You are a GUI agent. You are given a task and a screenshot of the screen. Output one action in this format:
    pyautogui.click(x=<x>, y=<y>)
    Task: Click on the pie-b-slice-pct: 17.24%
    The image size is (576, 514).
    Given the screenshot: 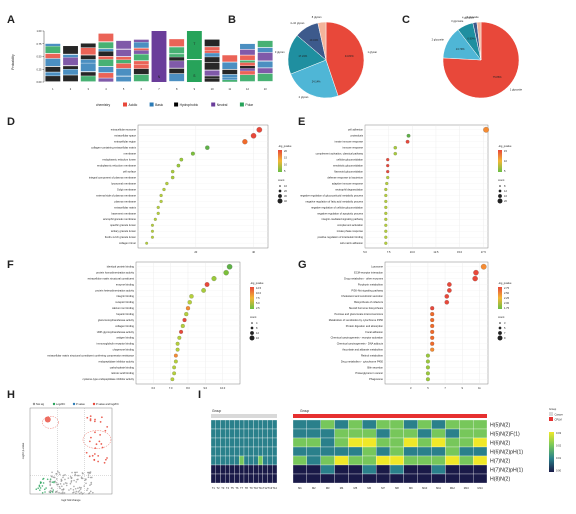 What is the action you would take?
    pyautogui.click(x=302, y=56)
    